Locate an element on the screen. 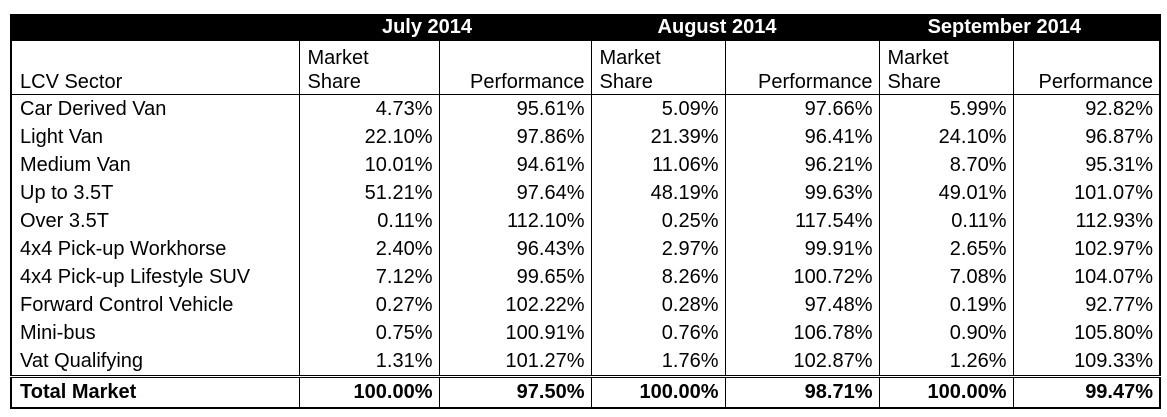 The height and width of the screenshot is (417, 1167). performance-september-cell: 112.93% is located at coordinates (1087, 221).